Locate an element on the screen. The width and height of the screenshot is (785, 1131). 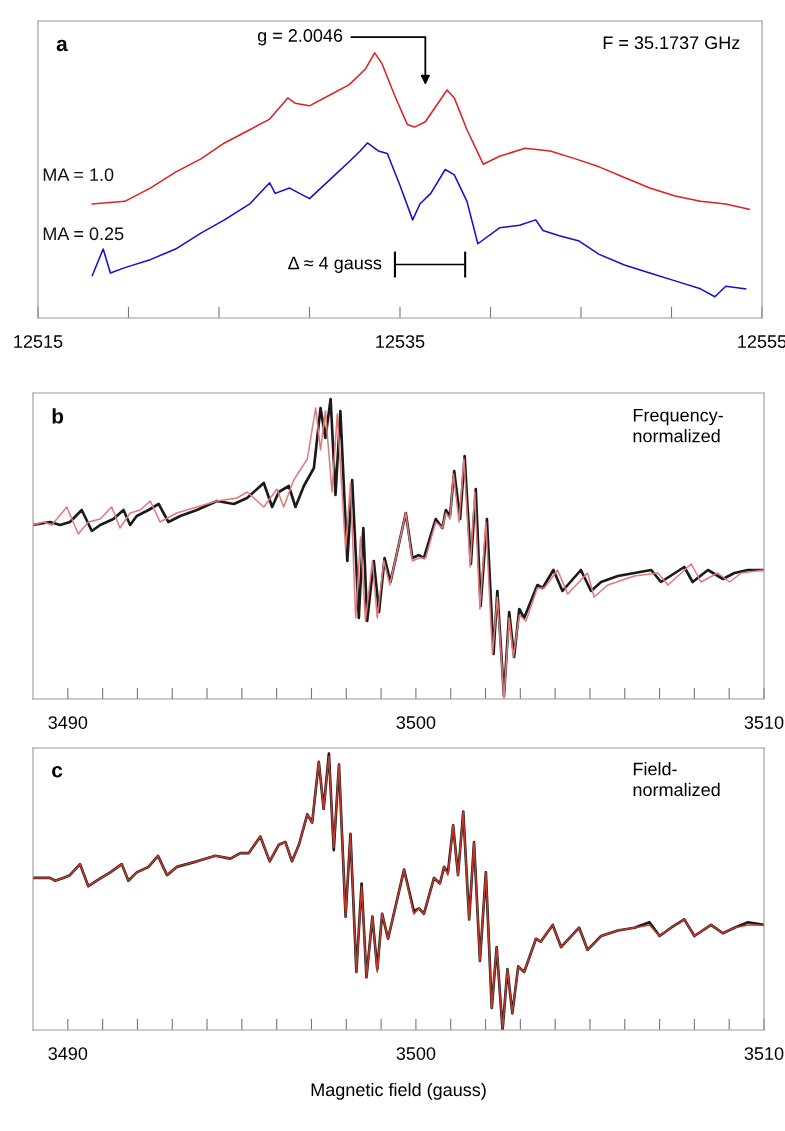
annotation: b is located at coordinates (58, 416).